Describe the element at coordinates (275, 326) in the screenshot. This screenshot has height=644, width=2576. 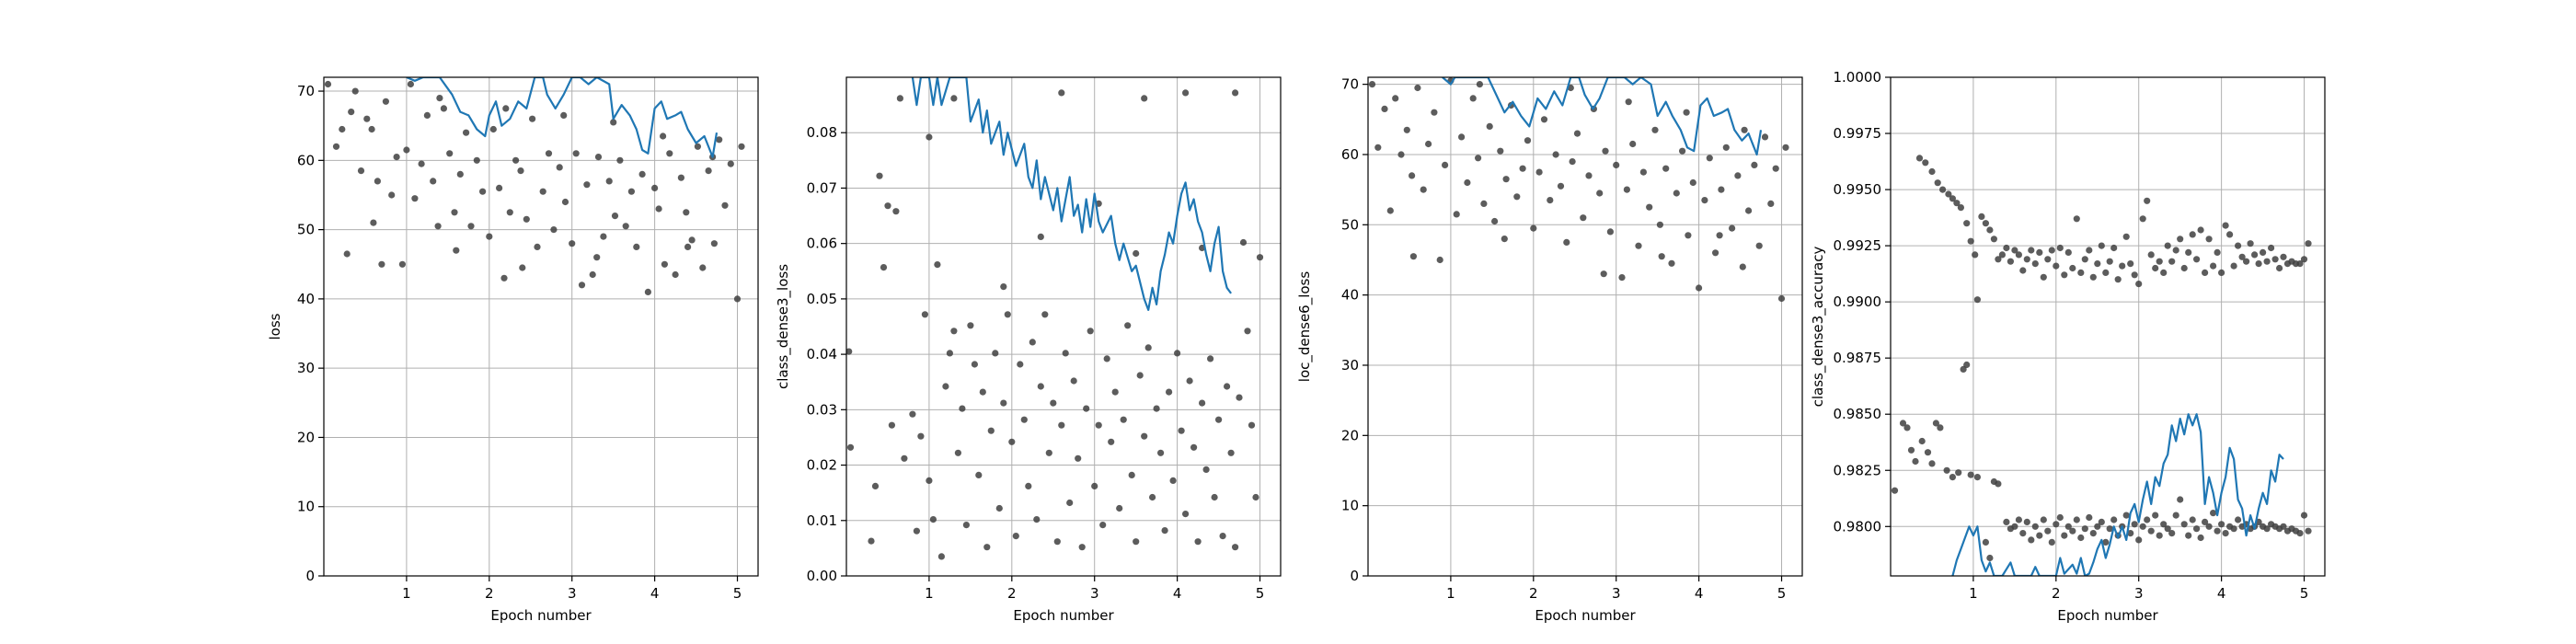
I see `y-axis-label: loss` at that location.